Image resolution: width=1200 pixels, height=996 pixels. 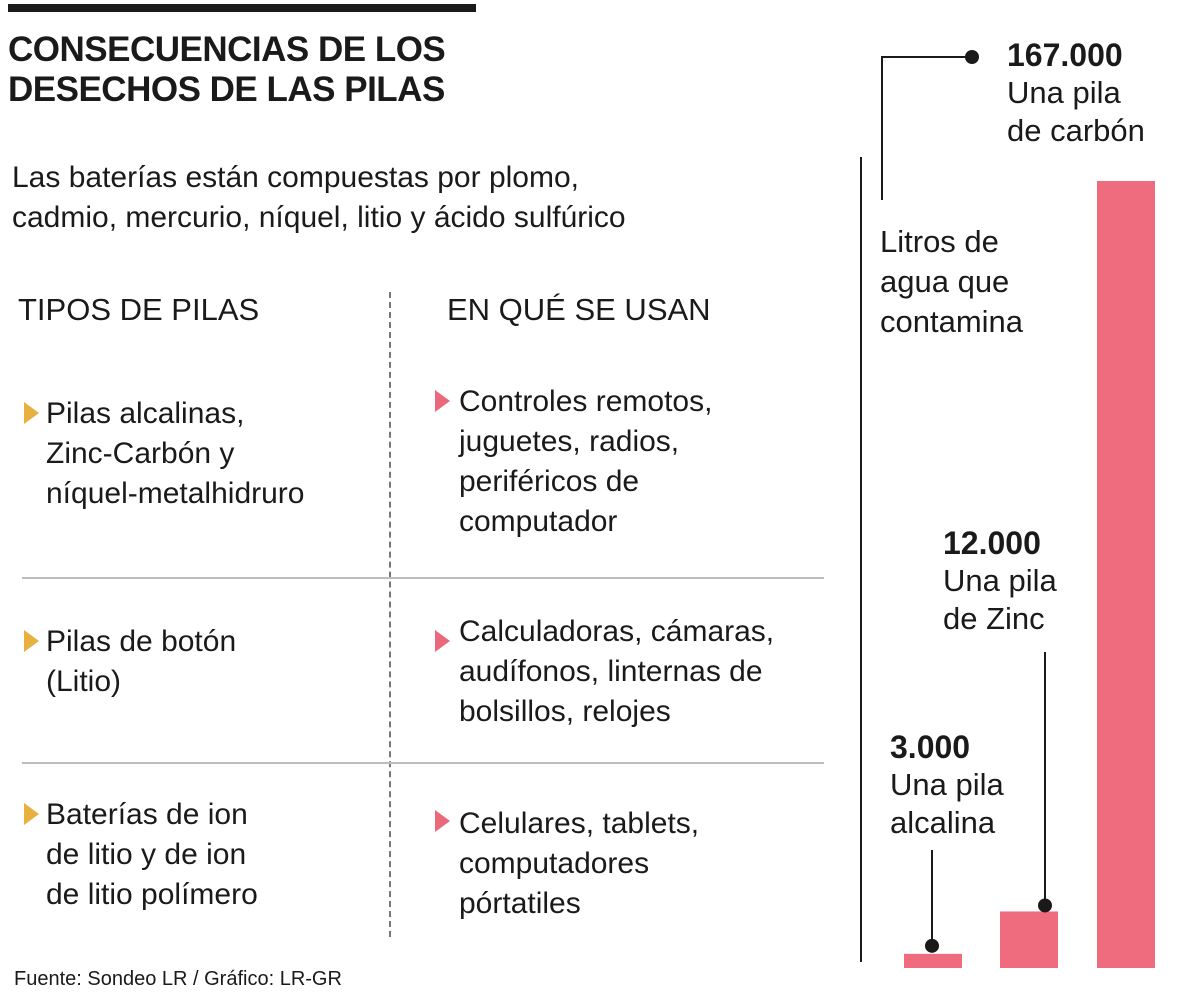 I want to click on cell-line: Zinc-Carbón y, so click(x=140, y=453).